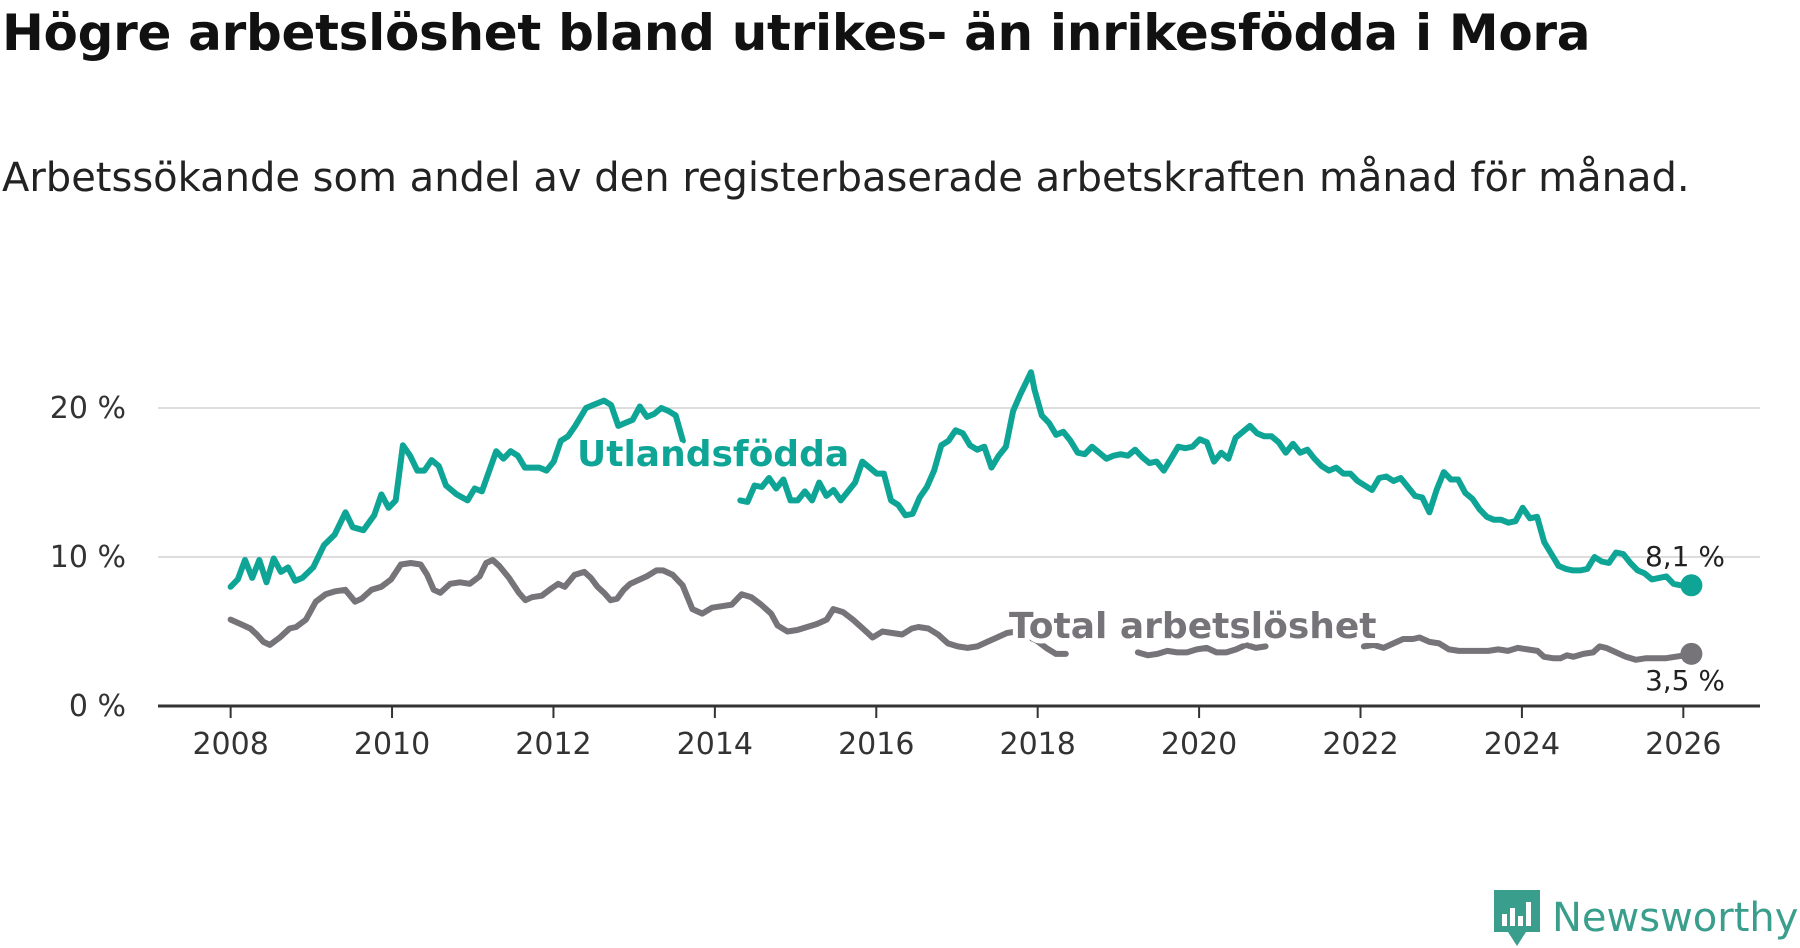 The height and width of the screenshot is (948, 1800). What do you see at coordinates (553, 744) in the screenshot?
I see `x-tick-label: 2012` at bounding box center [553, 744].